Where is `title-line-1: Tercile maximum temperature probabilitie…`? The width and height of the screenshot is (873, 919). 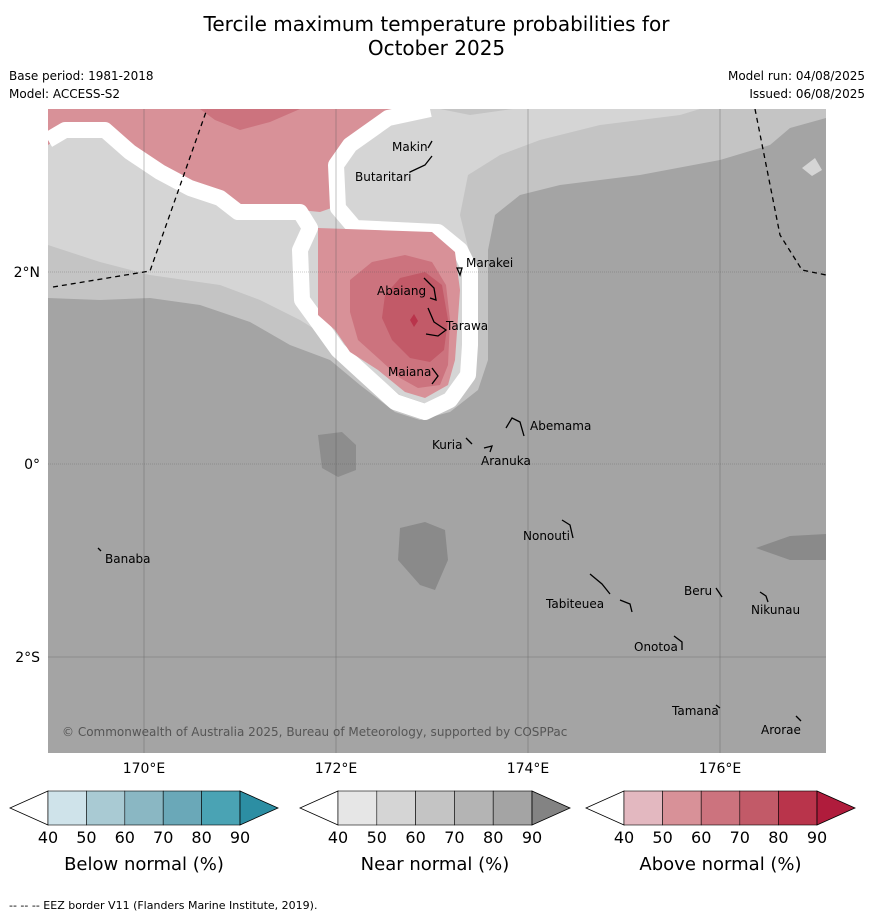
title-line-1: Tercile maximum temperature probabilitie… is located at coordinates (436, 24).